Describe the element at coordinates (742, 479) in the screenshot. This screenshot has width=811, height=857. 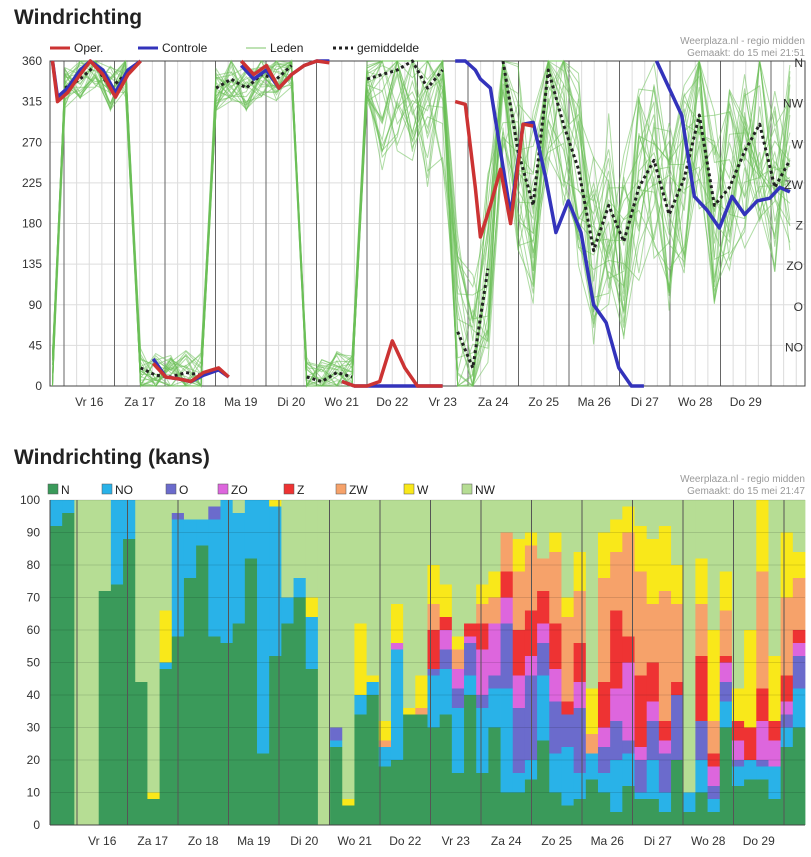
I see `chart2-source: Weerplaza.nl - regio midden` at that location.